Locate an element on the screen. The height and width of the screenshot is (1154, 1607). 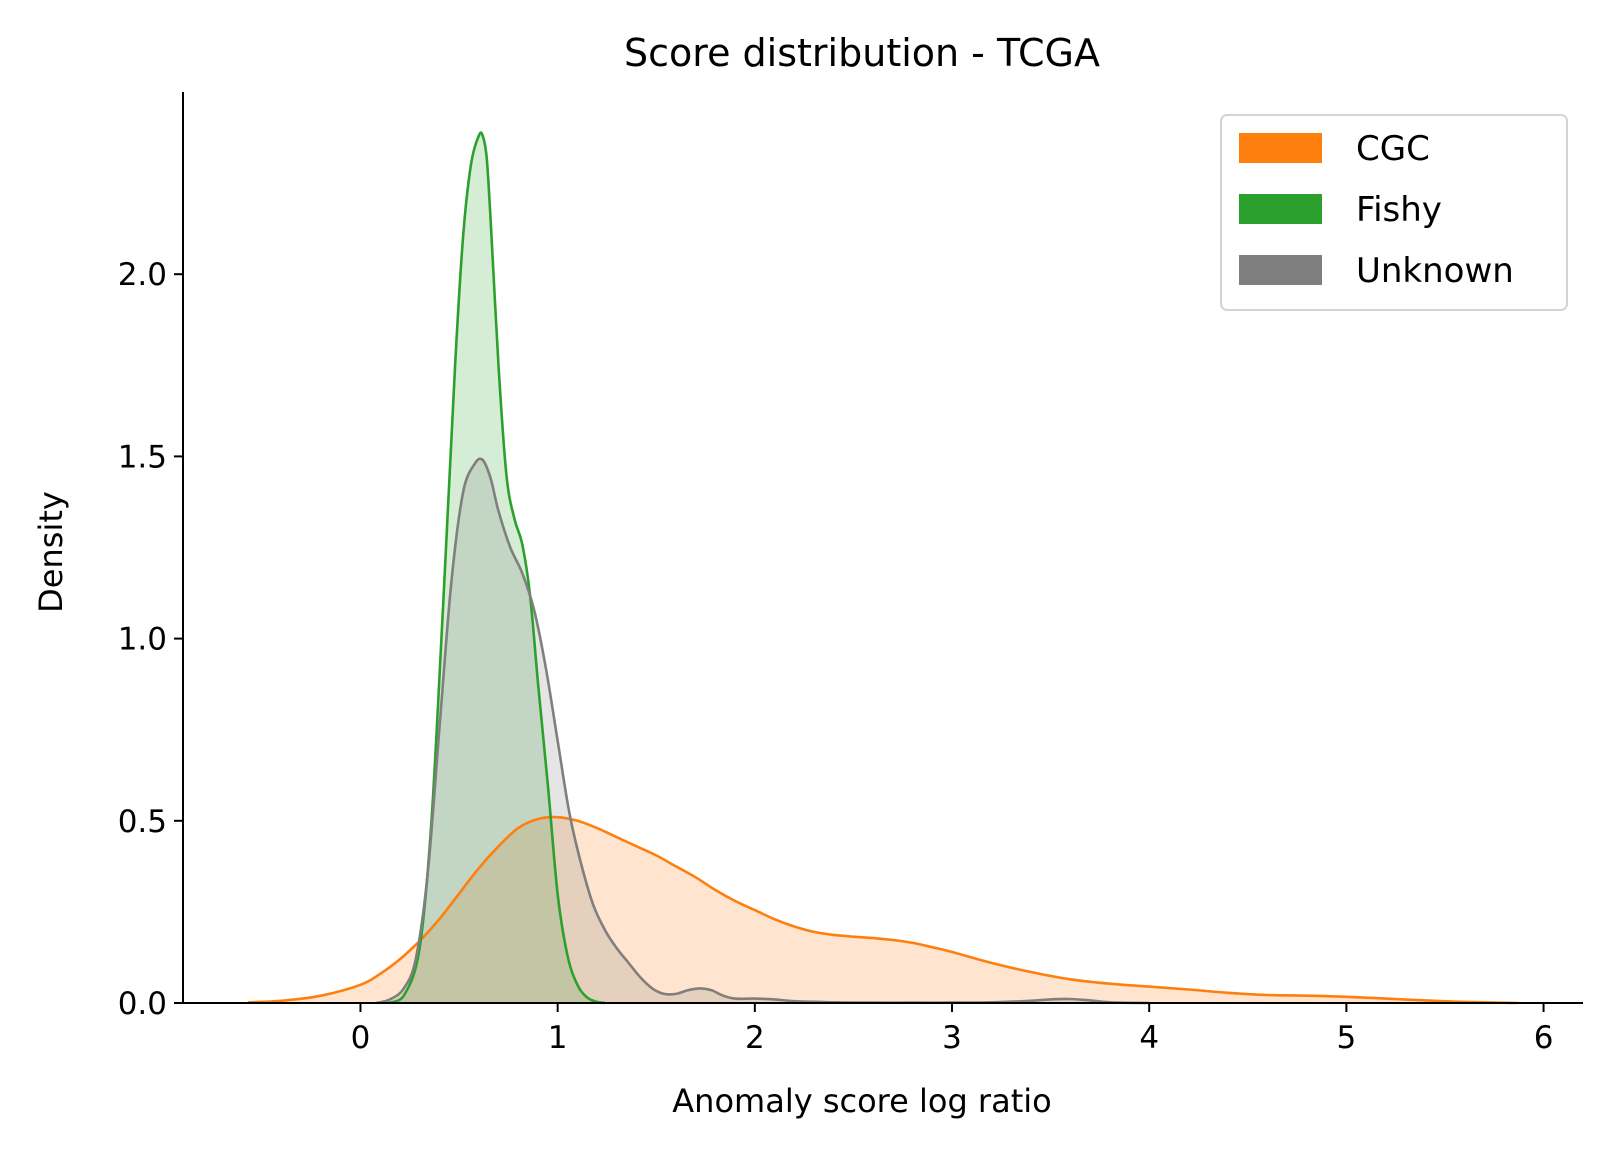
x-tick-label-6: 6 is located at coordinates (1544, 1038).